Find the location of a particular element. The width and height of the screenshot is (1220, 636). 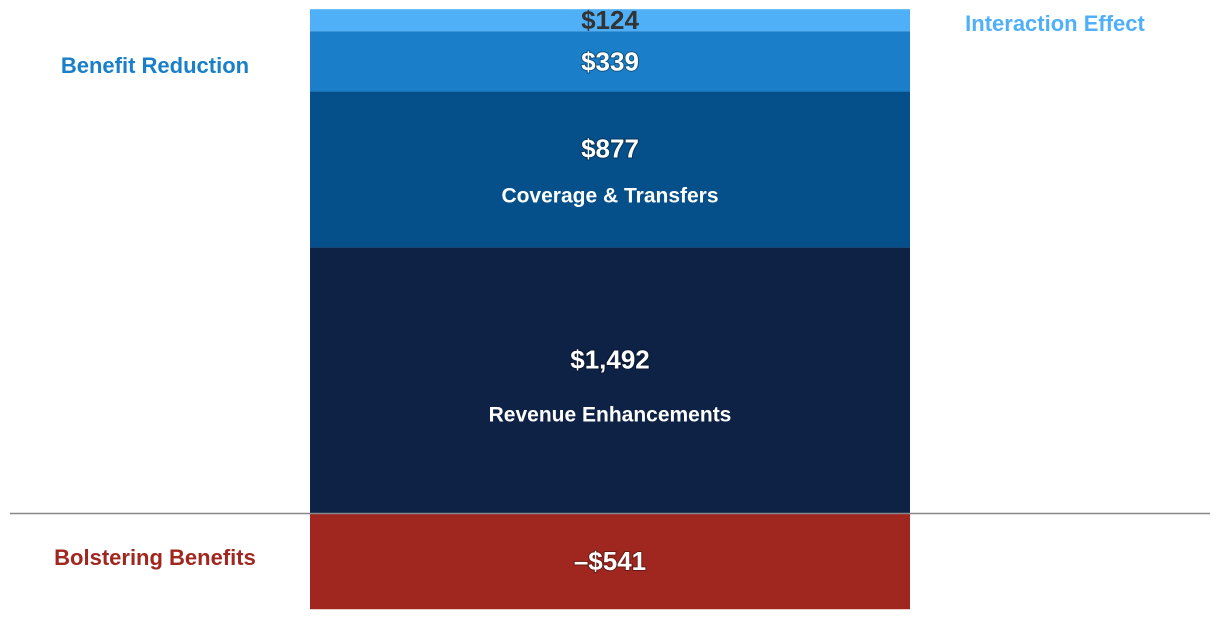

bar-segment-interaction is located at coordinates (610, 20).